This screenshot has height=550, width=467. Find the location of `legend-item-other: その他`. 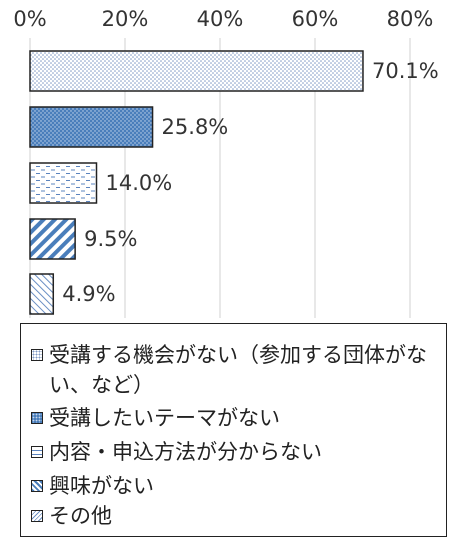

legend-item-other: その他 is located at coordinates (236, 516).